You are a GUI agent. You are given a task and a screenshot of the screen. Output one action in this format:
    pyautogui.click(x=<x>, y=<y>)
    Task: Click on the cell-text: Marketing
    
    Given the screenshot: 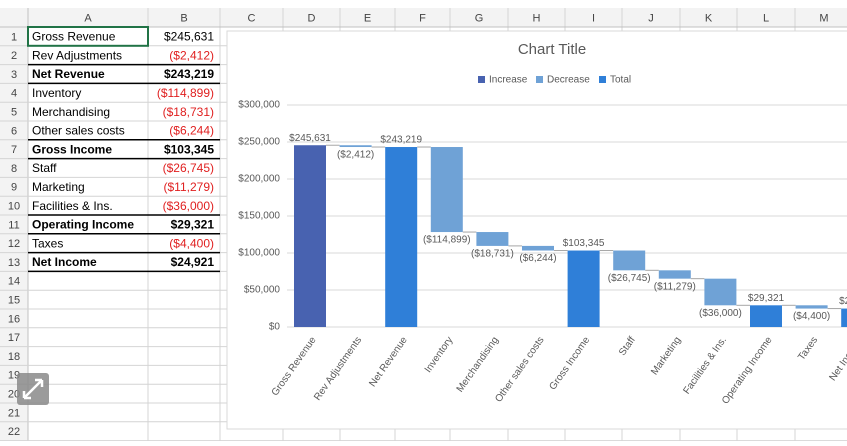 What is the action you would take?
    pyautogui.click(x=58, y=187)
    